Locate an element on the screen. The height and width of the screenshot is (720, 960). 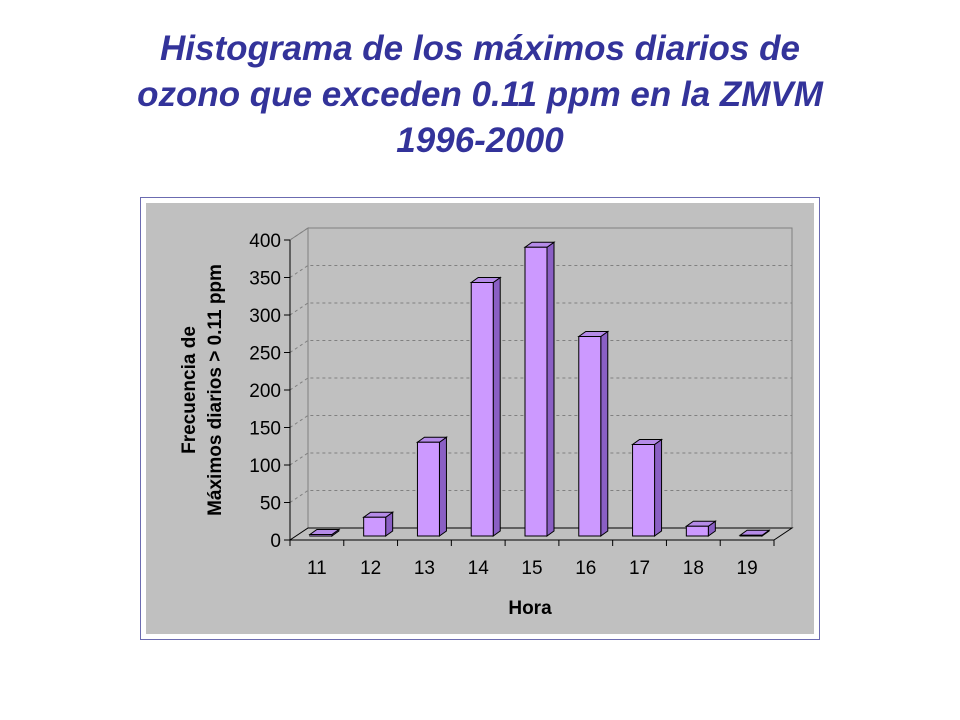
y-tick-label: 300 is located at coordinates (265, 316).